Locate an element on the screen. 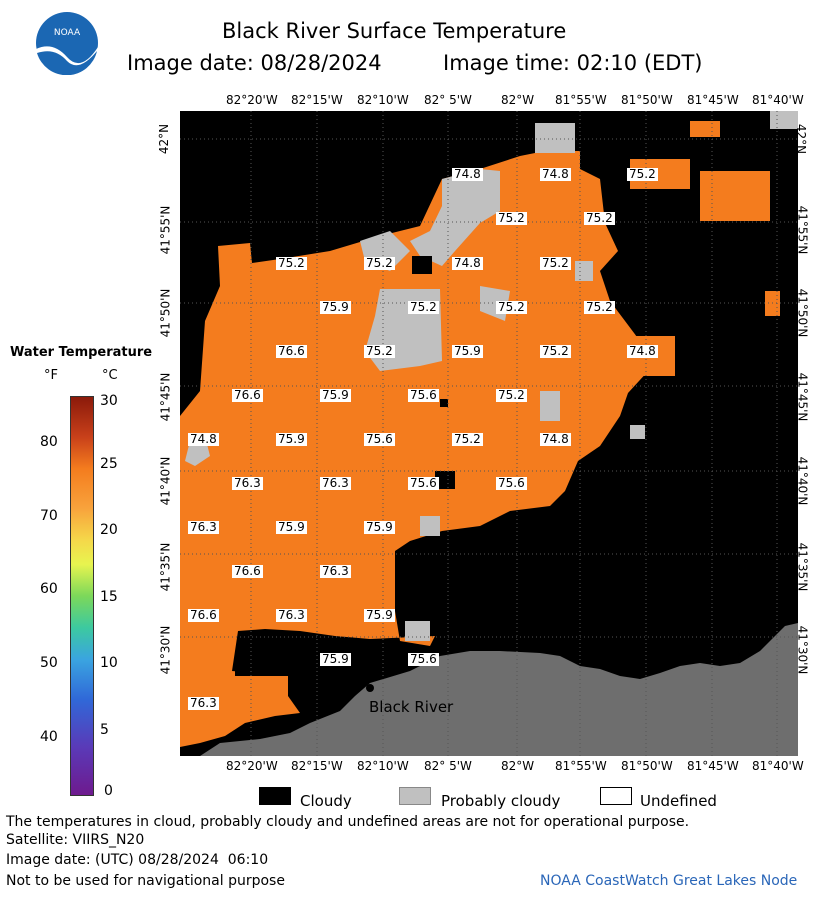 The width and height of the screenshot is (838, 897). footer-satellite: Satellite: VIIRS_N20 is located at coordinates (75, 840).